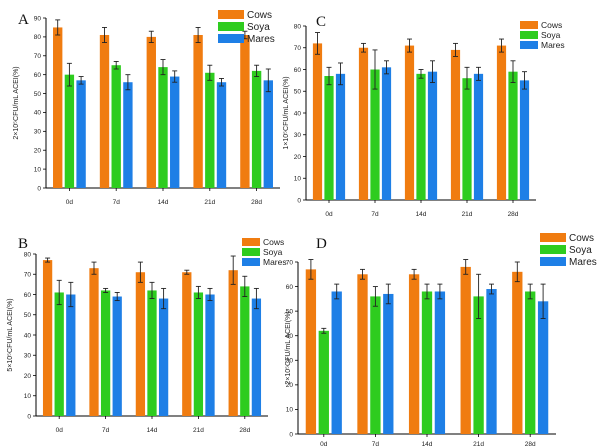  What do you see at coordinates (286, 112) in the screenshot?
I see `y-axis-label: 1×10⁵CFU/mL ACEI(%)` at bounding box center [286, 112].